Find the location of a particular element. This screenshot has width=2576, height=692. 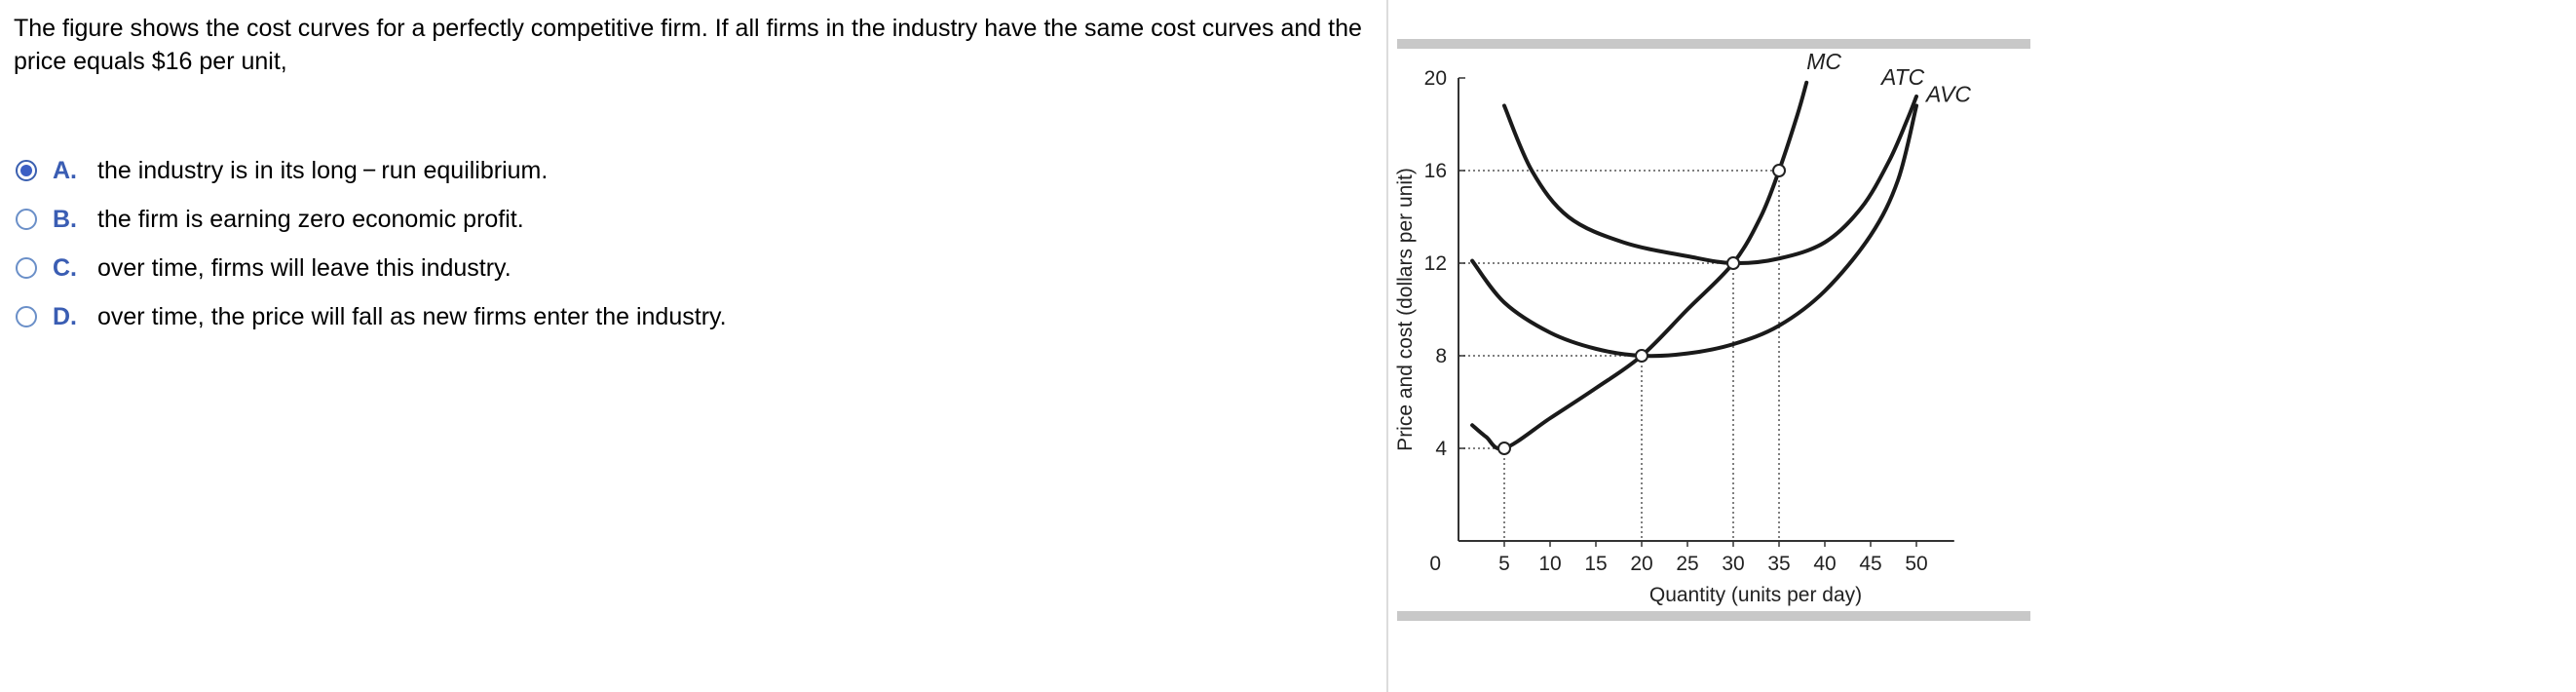

avc-curve is located at coordinates (1694, 231).